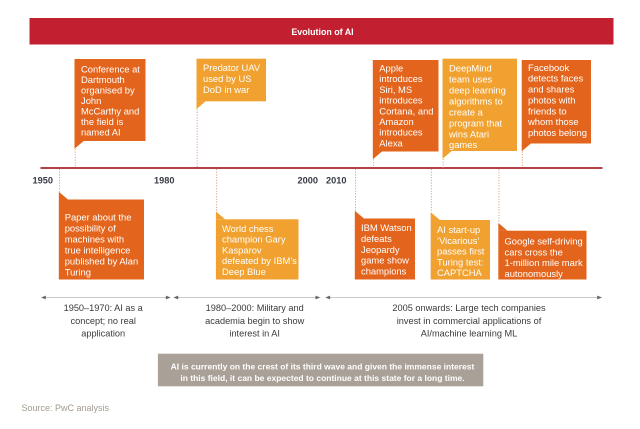 The width and height of the screenshot is (640, 429). I want to click on svg-text: published by Alan, so click(102, 261).